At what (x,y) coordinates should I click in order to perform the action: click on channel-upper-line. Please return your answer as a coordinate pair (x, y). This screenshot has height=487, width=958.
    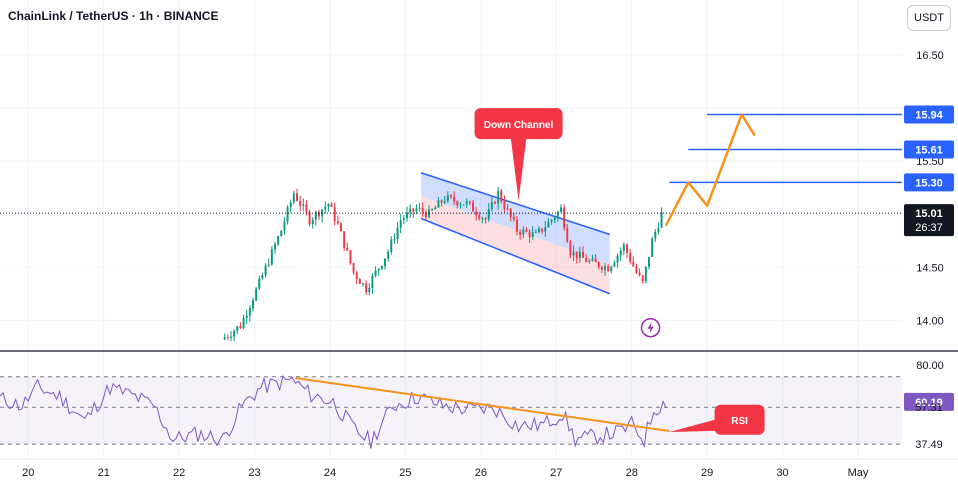
    Looking at the image, I should click on (515, 204).